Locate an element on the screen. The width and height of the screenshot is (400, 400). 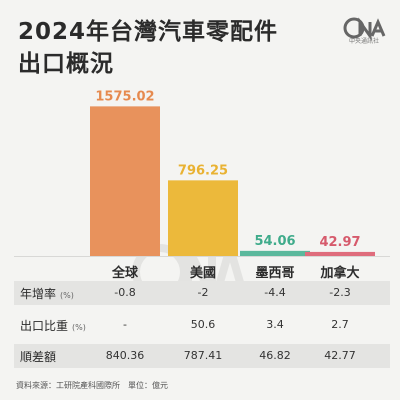
cna-logo-icon is located at coordinates (364, 29).